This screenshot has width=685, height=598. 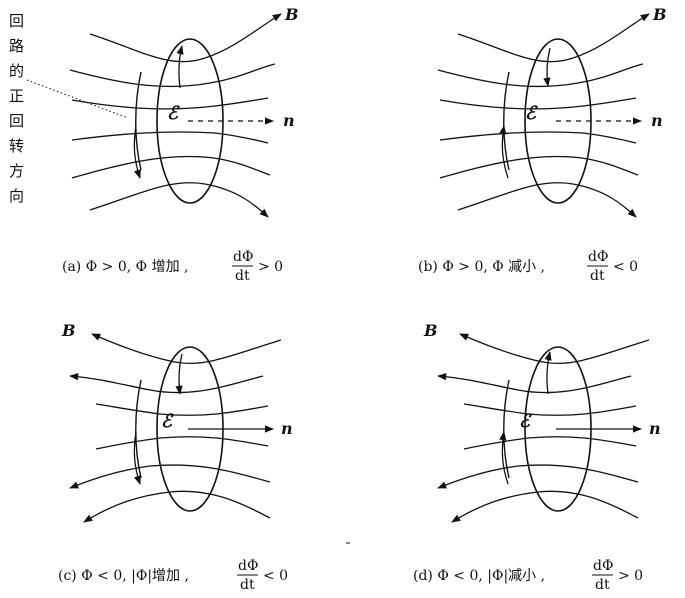 What do you see at coordinates (481, 267) in the screenshot?
I see `caption-text: (b) Φ > 0, Φ 减小 ,` at bounding box center [481, 267].